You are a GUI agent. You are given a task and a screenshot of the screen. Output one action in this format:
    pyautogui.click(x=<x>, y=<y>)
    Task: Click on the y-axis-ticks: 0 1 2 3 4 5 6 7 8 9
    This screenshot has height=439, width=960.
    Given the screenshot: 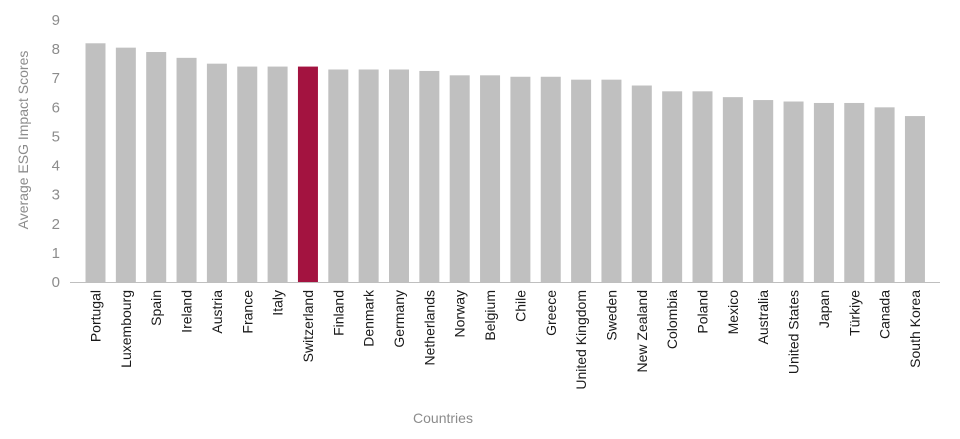 What is the action you would take?
    pyautogui.click(x=56, y=151)
    